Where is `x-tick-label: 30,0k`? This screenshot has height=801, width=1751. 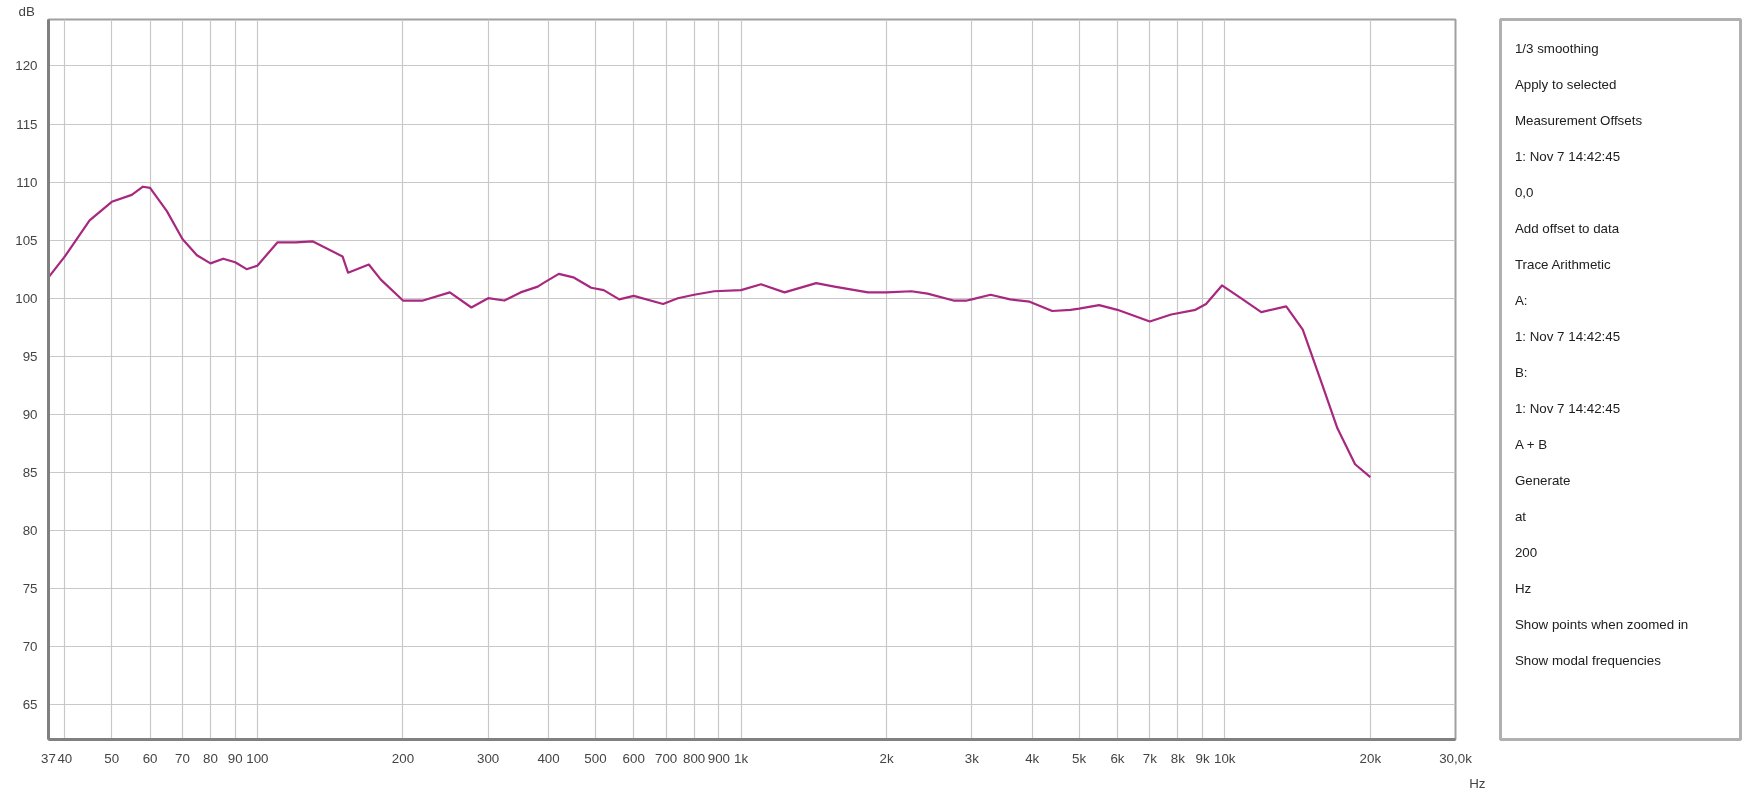 x-tick-label: 30,0k is located at coordinates (1456, 758).